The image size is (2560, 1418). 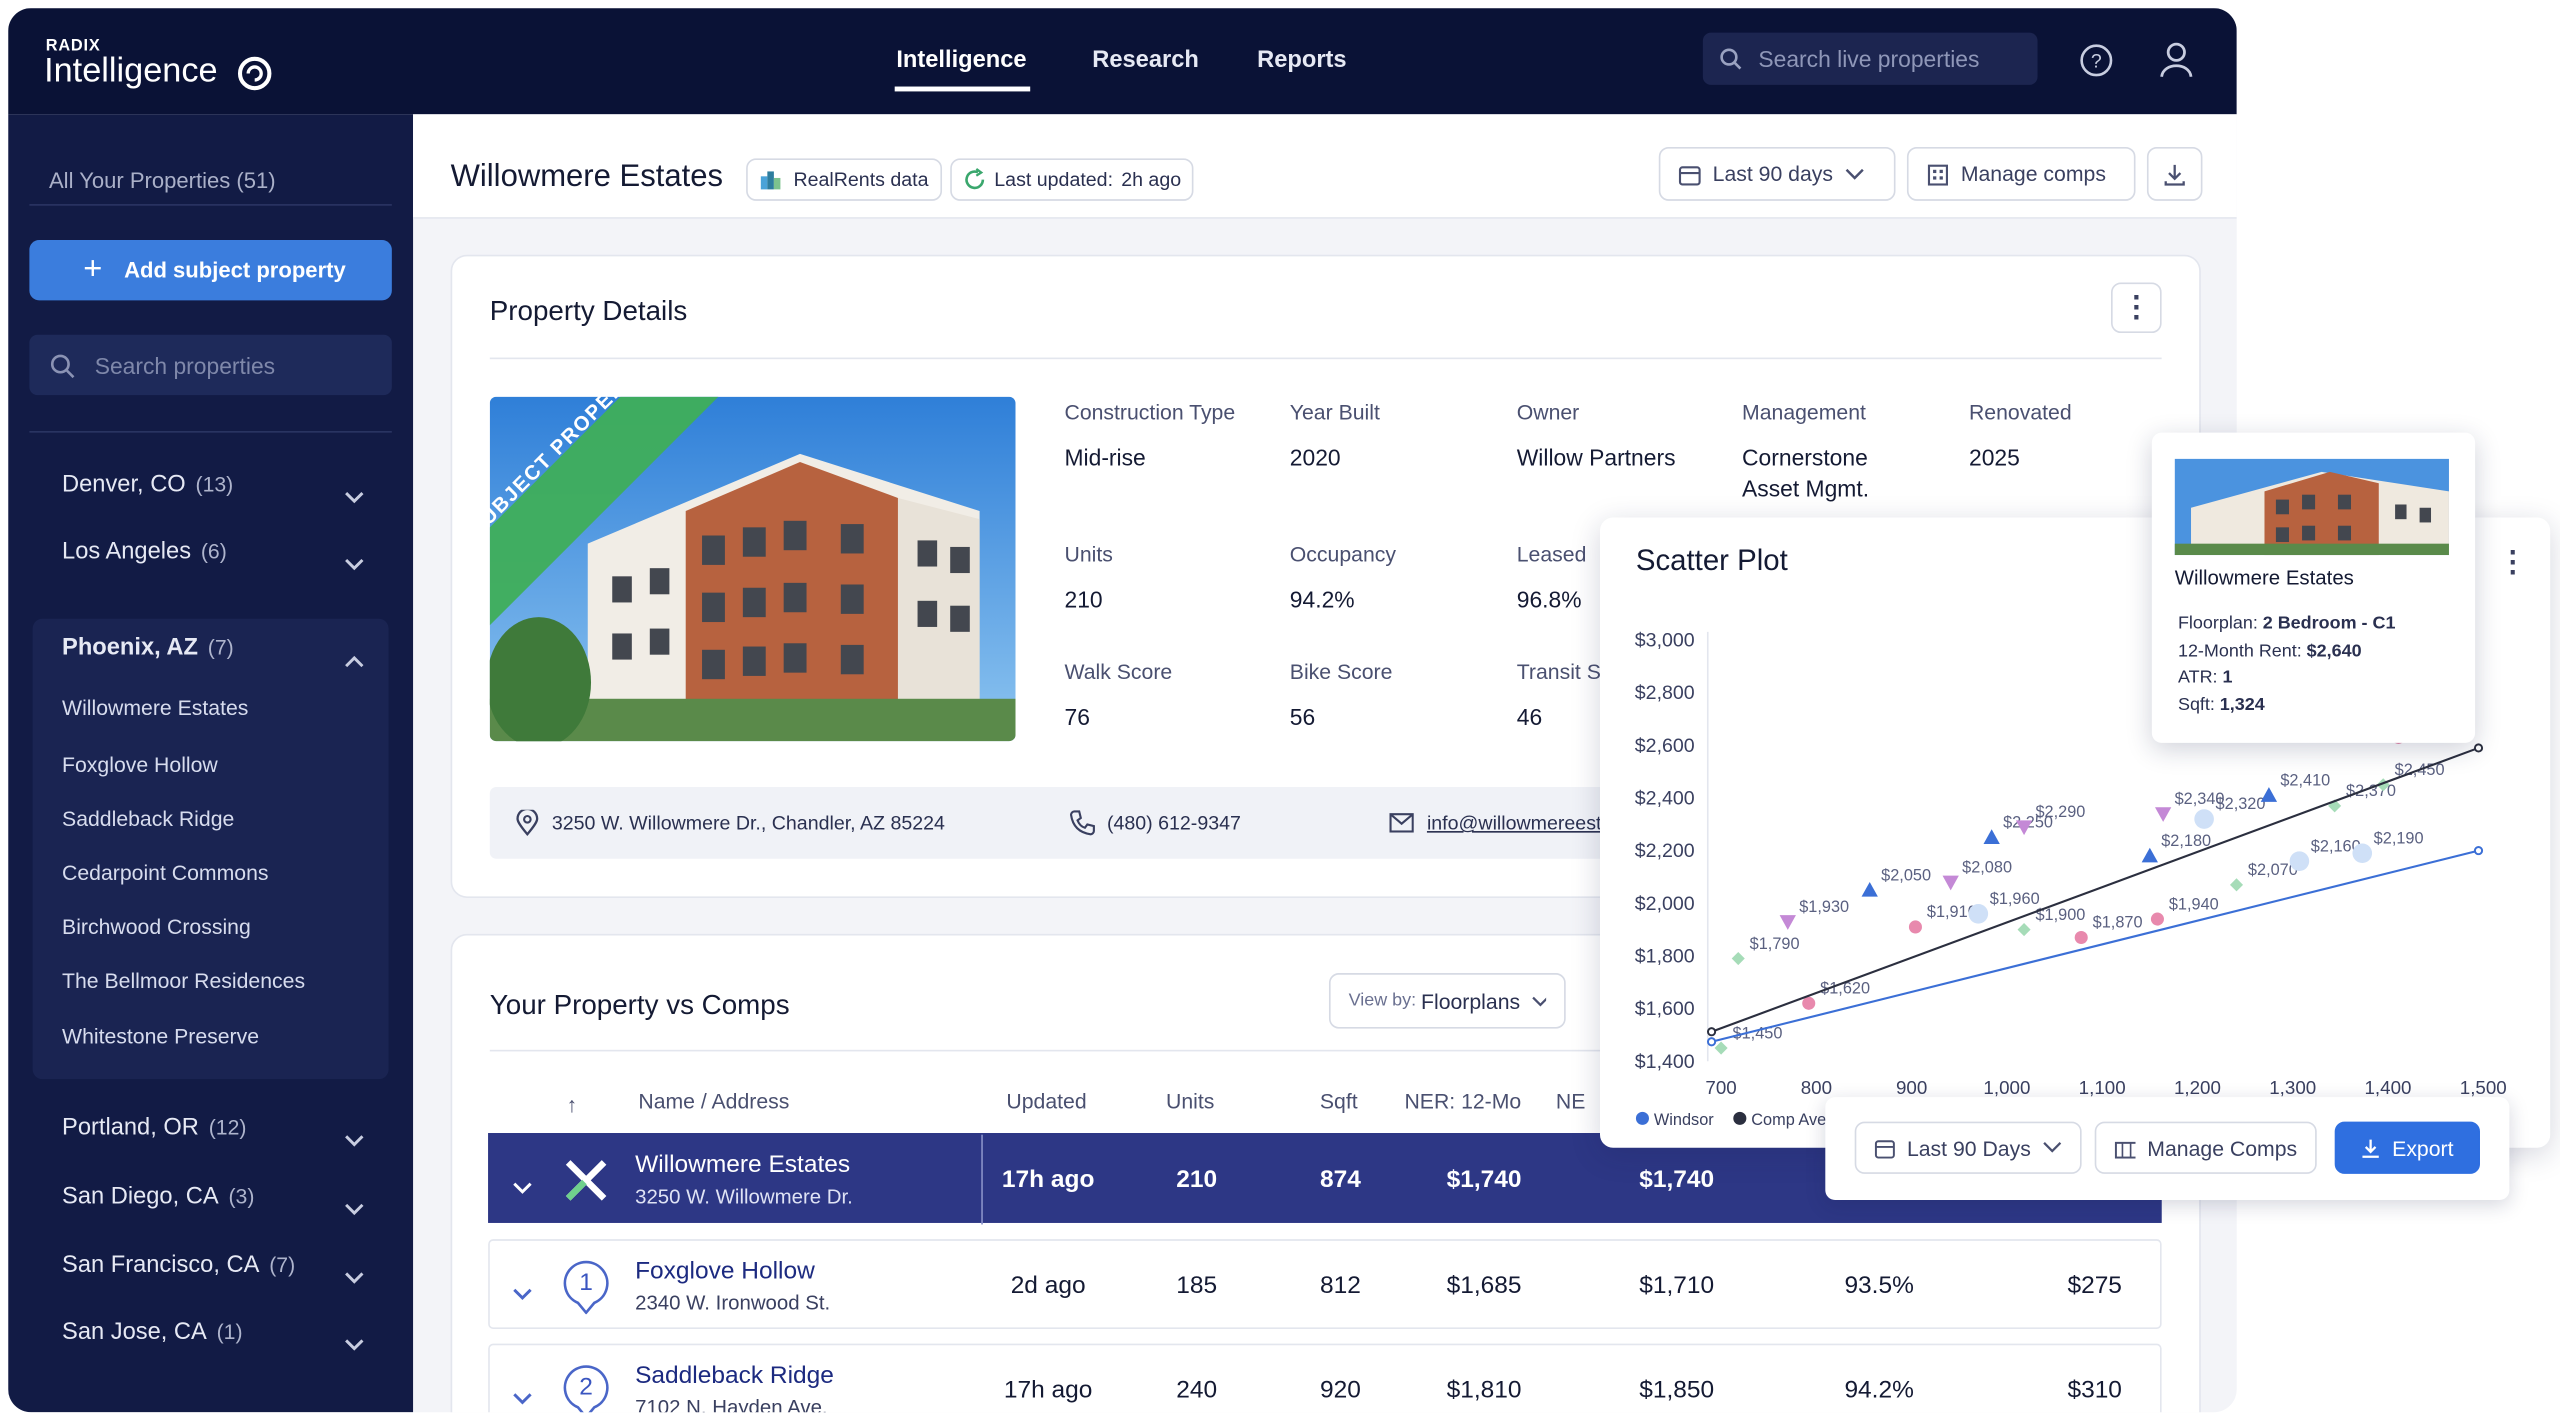 What do you see at coordinates (572, 1104) in the screenshot?
I see `sort-icon: ↑` at bounding box center [572, 1104].